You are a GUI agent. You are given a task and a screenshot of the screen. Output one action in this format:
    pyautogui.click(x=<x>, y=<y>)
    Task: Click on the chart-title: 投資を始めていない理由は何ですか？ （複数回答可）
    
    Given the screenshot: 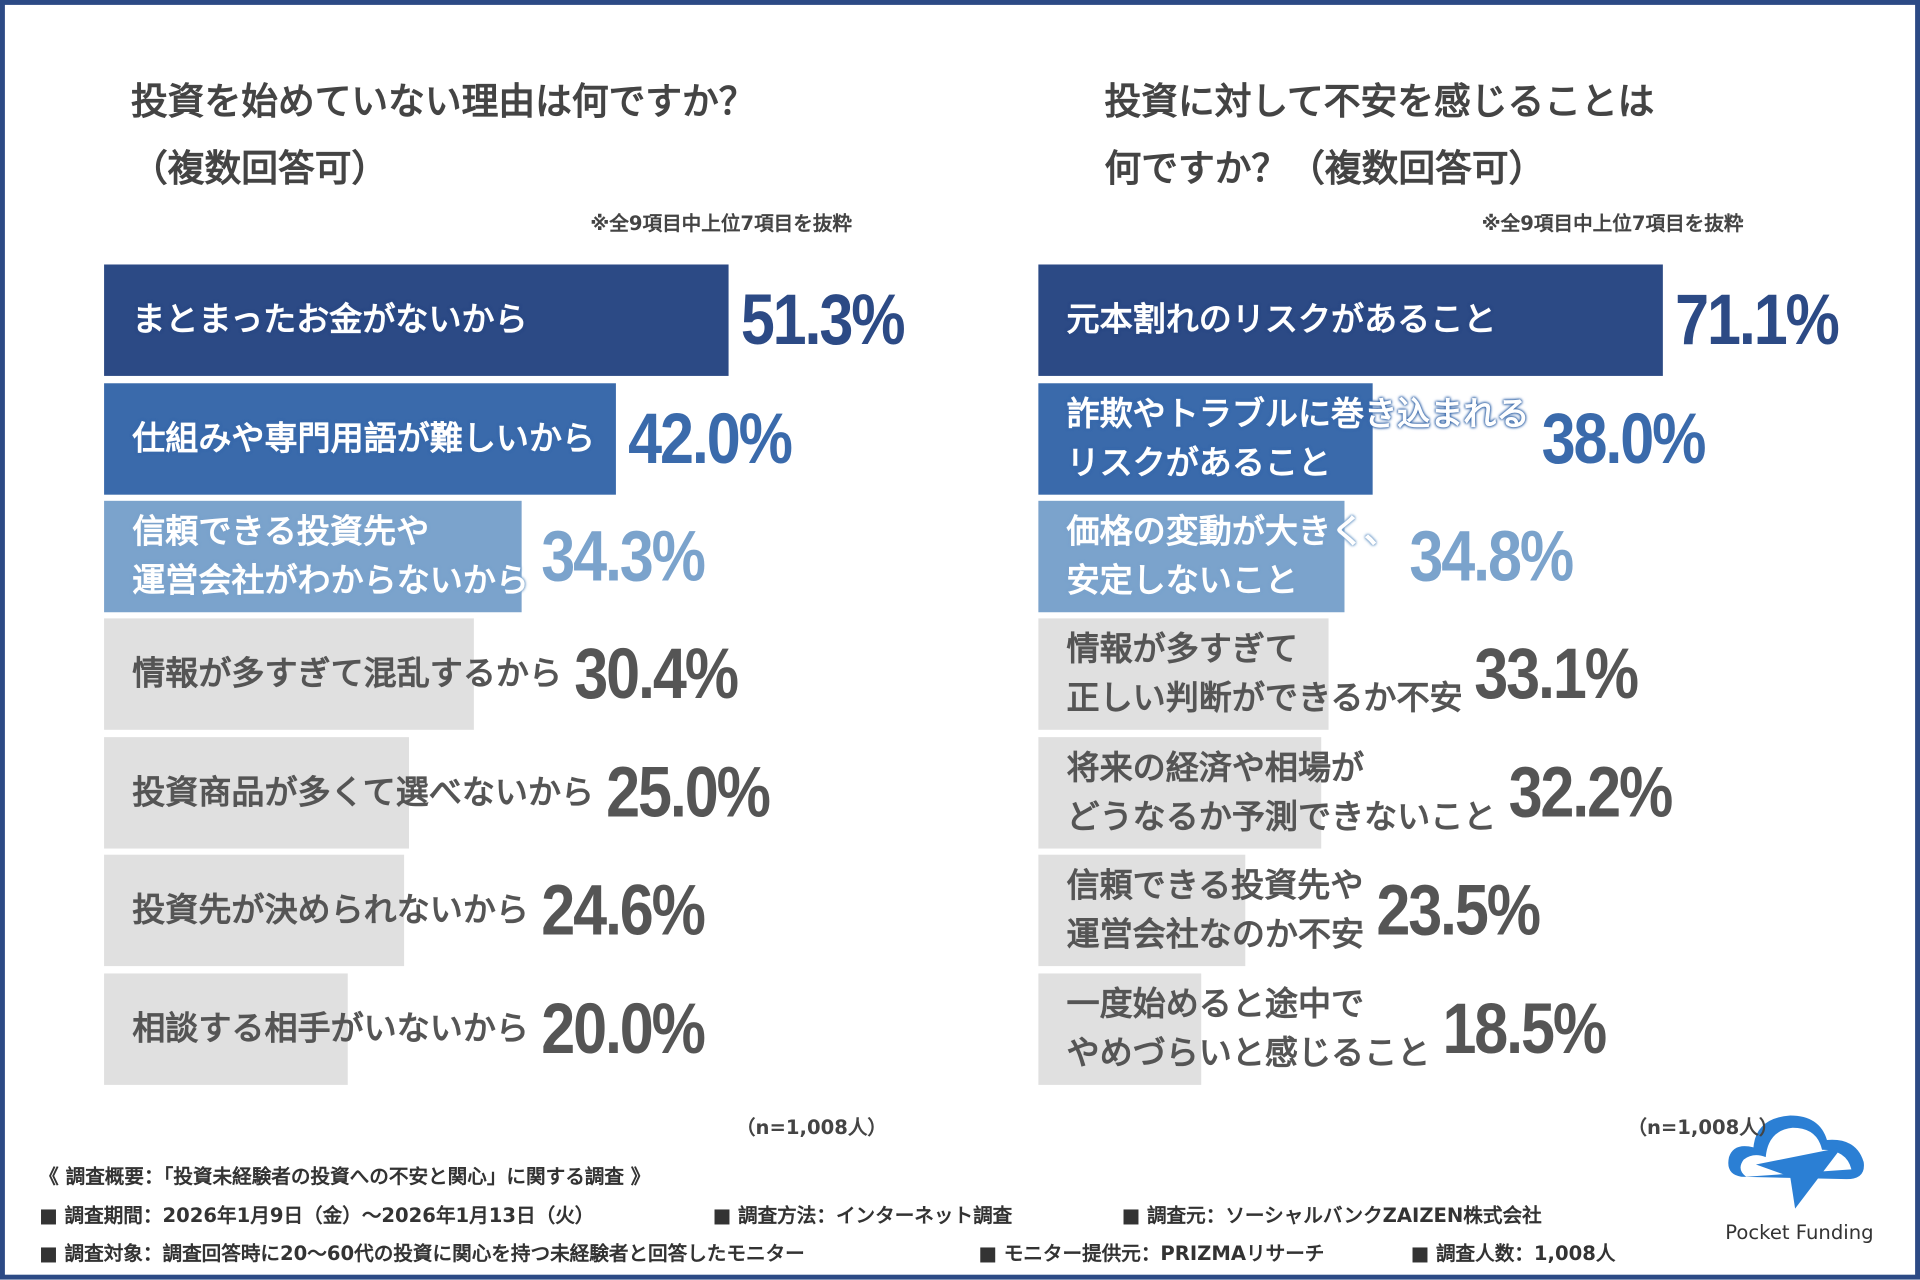 What is the action you would take?
    pyautogui.click(x=443, y=136)
    